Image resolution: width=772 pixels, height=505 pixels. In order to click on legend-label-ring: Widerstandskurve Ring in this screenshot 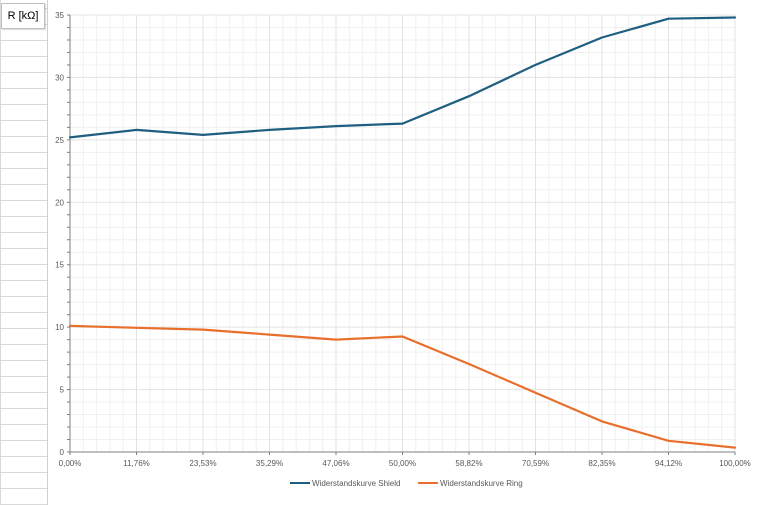, I will do `click(481, 483)`.